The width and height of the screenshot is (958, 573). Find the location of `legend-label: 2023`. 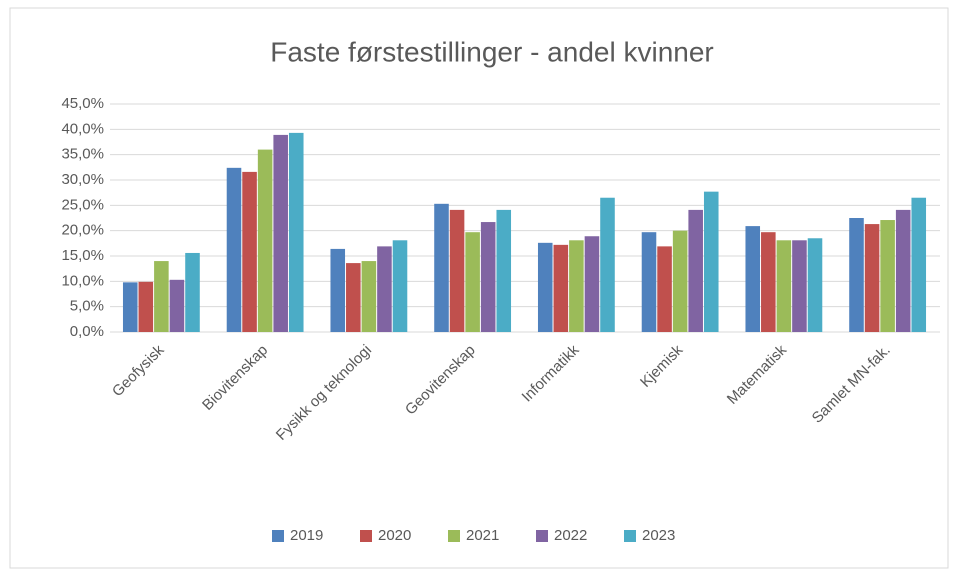

legend-label: 2023 is located at coordinates (658, 535).